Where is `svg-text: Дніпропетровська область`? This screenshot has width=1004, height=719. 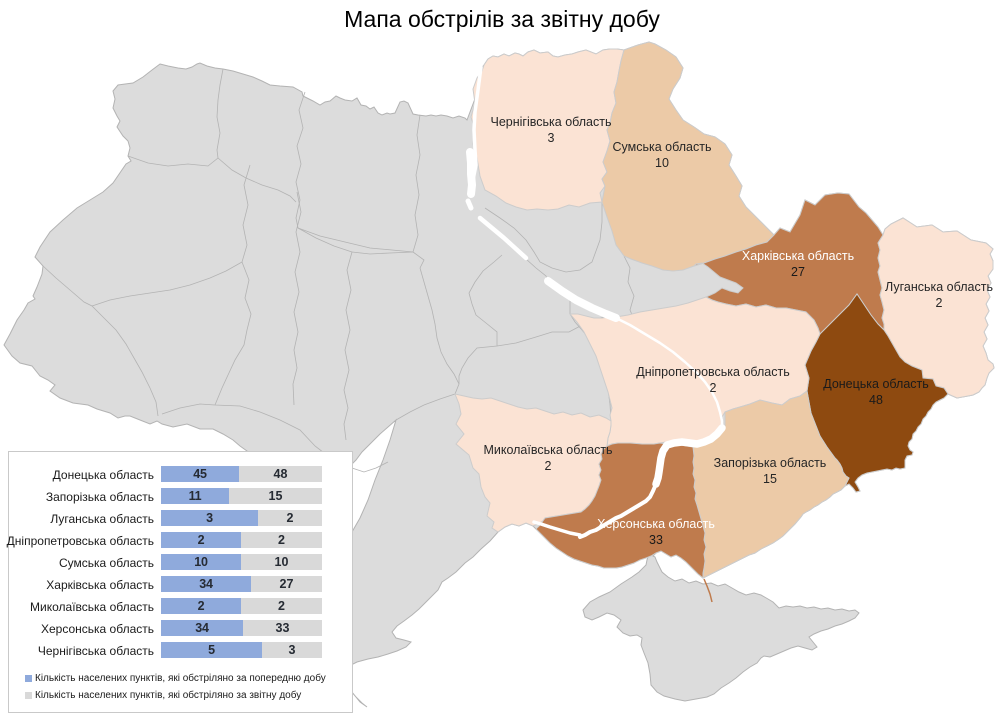 svg-text: Дніпропетровська область is located at coordinates (712, 372).